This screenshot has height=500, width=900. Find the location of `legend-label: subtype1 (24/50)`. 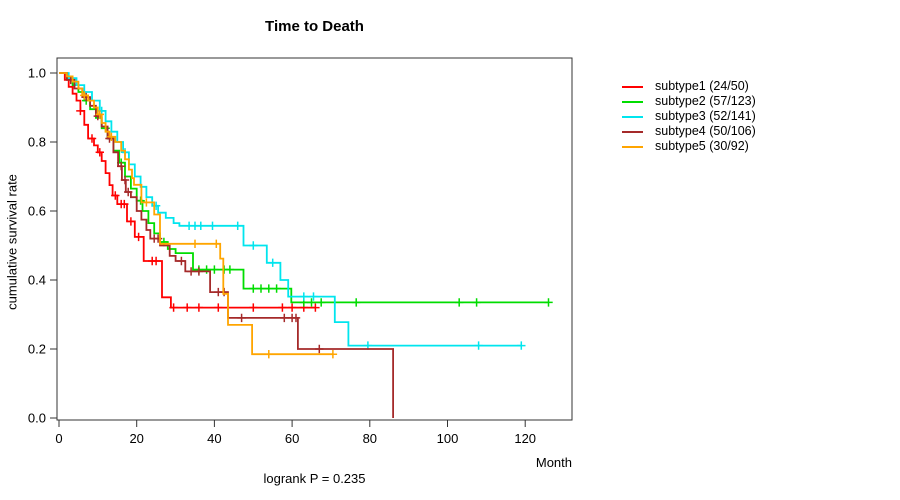

legend-label: subtype1 (24/50) is located at coordinates (702, 86).